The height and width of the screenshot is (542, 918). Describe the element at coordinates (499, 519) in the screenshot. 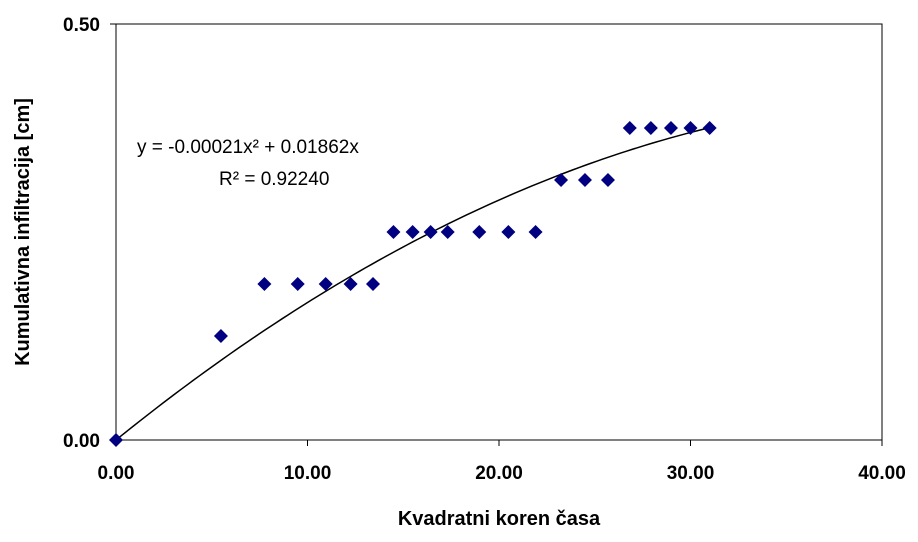

I see `x-axis-title: Kvadratni koren časa` at that location.